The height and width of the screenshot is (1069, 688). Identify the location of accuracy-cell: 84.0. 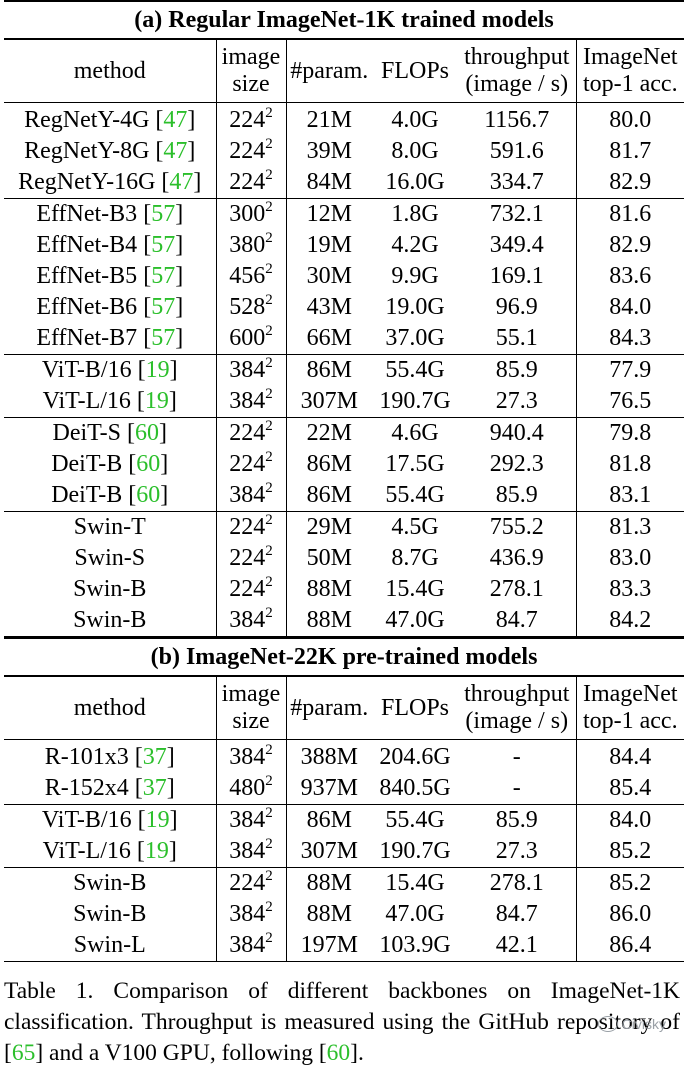
(630, 820).